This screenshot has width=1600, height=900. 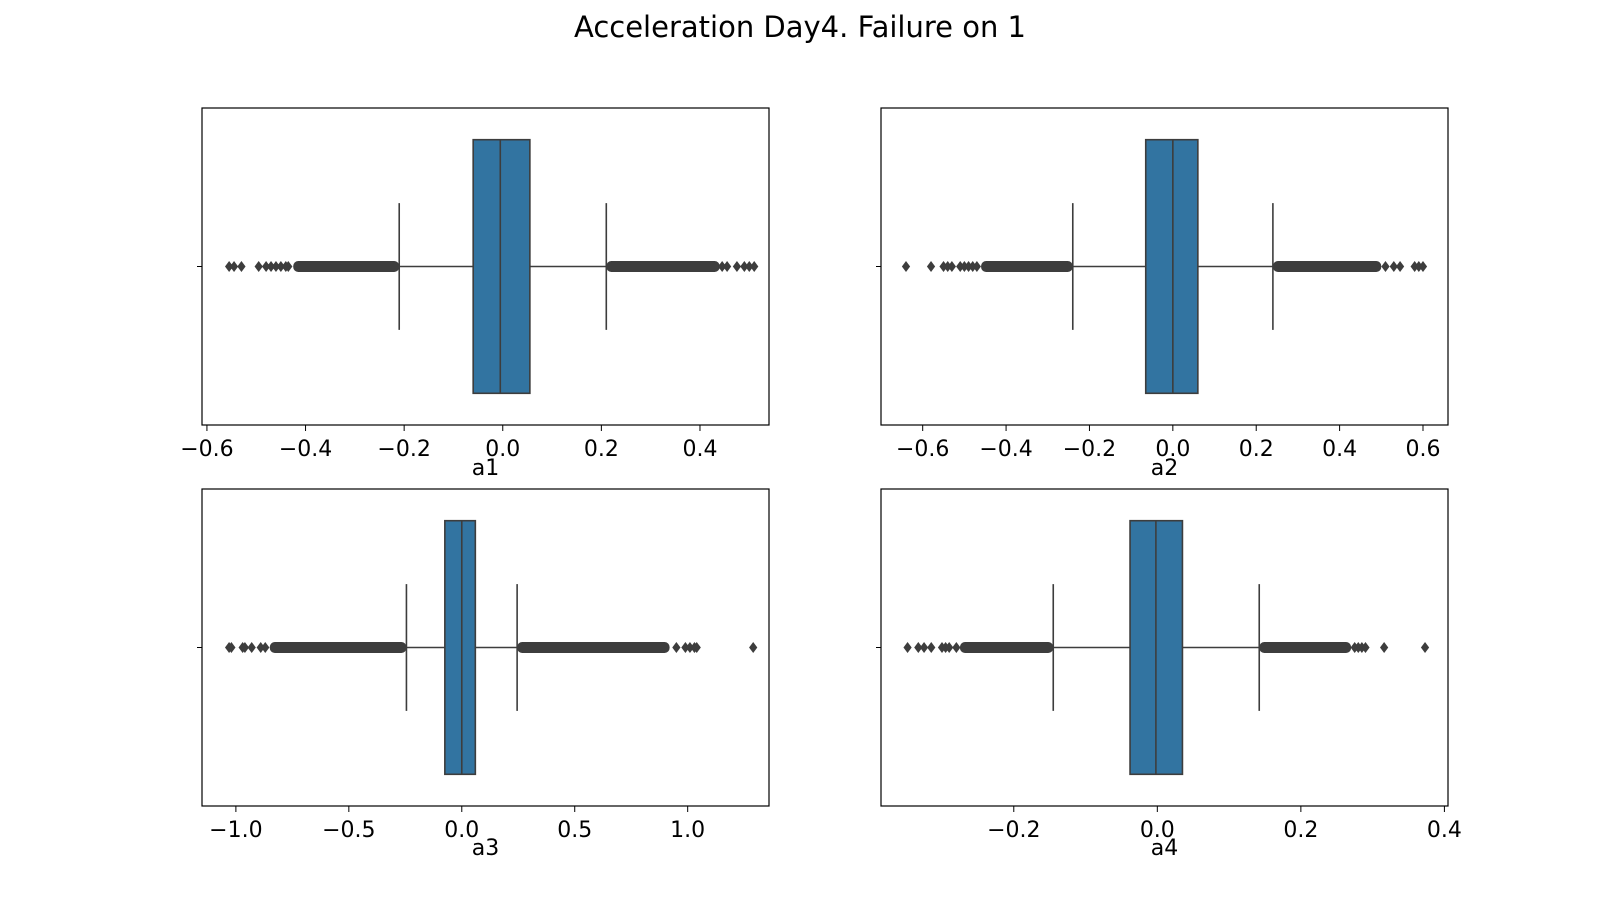 What do you see at coordinates (483, 674) in the screenshot?
I see `subplot-a3: −1.0 −0.5 0.0 0.5 1.0 a3` at bounding box center [483, 674].